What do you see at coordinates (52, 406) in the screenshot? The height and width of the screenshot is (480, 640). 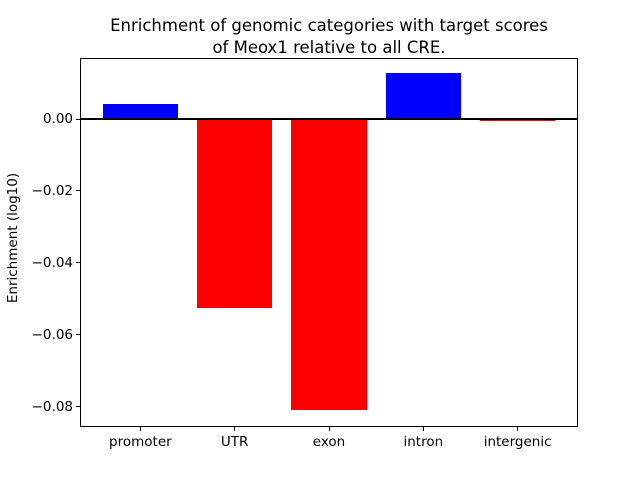 I see `y-tick-label: −0.08` at bounding box center [52, 406].